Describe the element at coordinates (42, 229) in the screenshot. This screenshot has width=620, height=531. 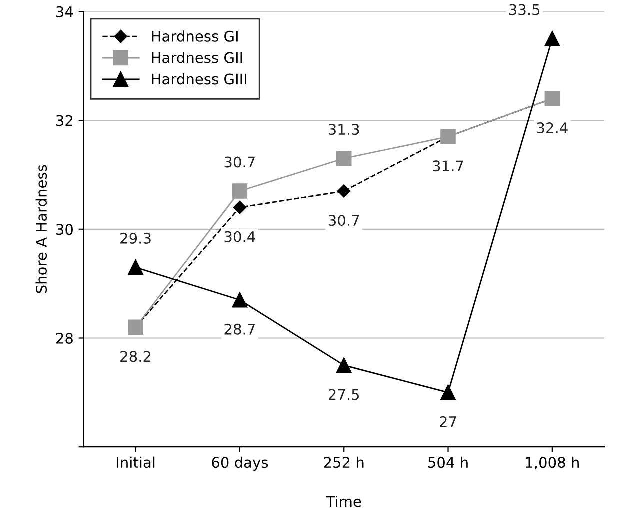
I see `y-axis-title: Shore A Hardness` at that location.